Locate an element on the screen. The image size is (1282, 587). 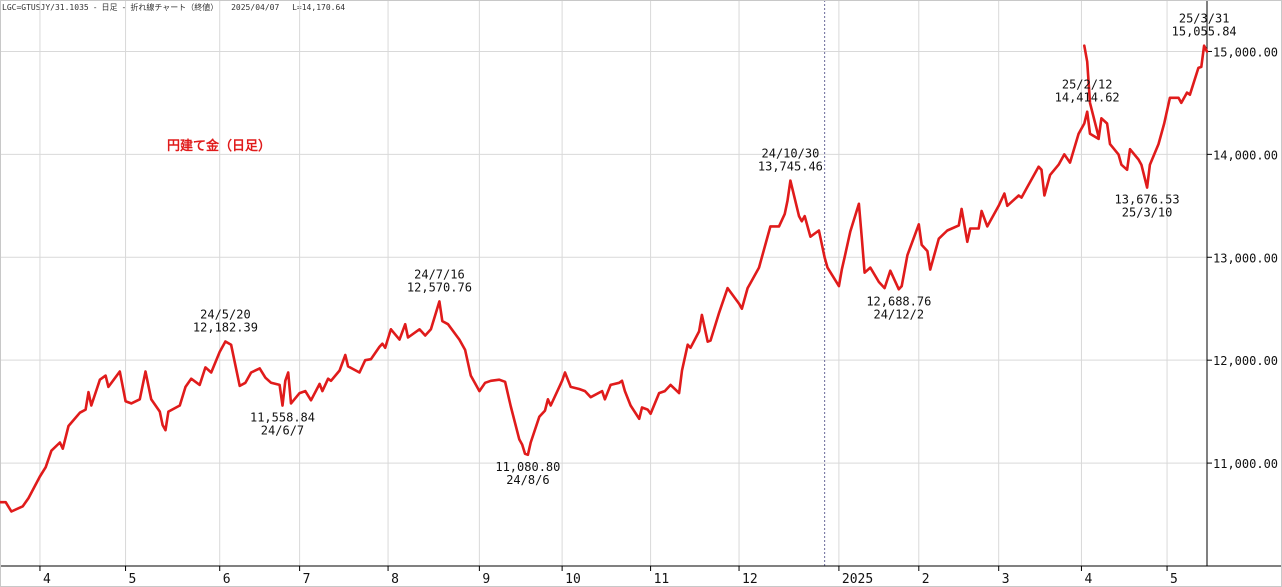
annotation-label: 13,676.53 is located at coordinates (1147, 200).